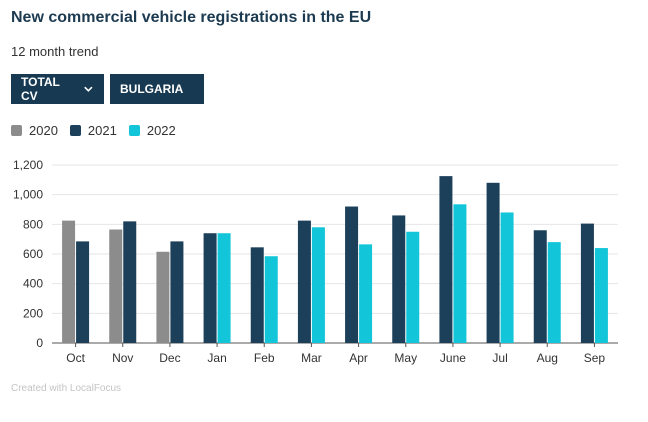  Describe the element at coordinates (43, 130) in the screenshot. I see `legend-label-2020: 2020` at that location.